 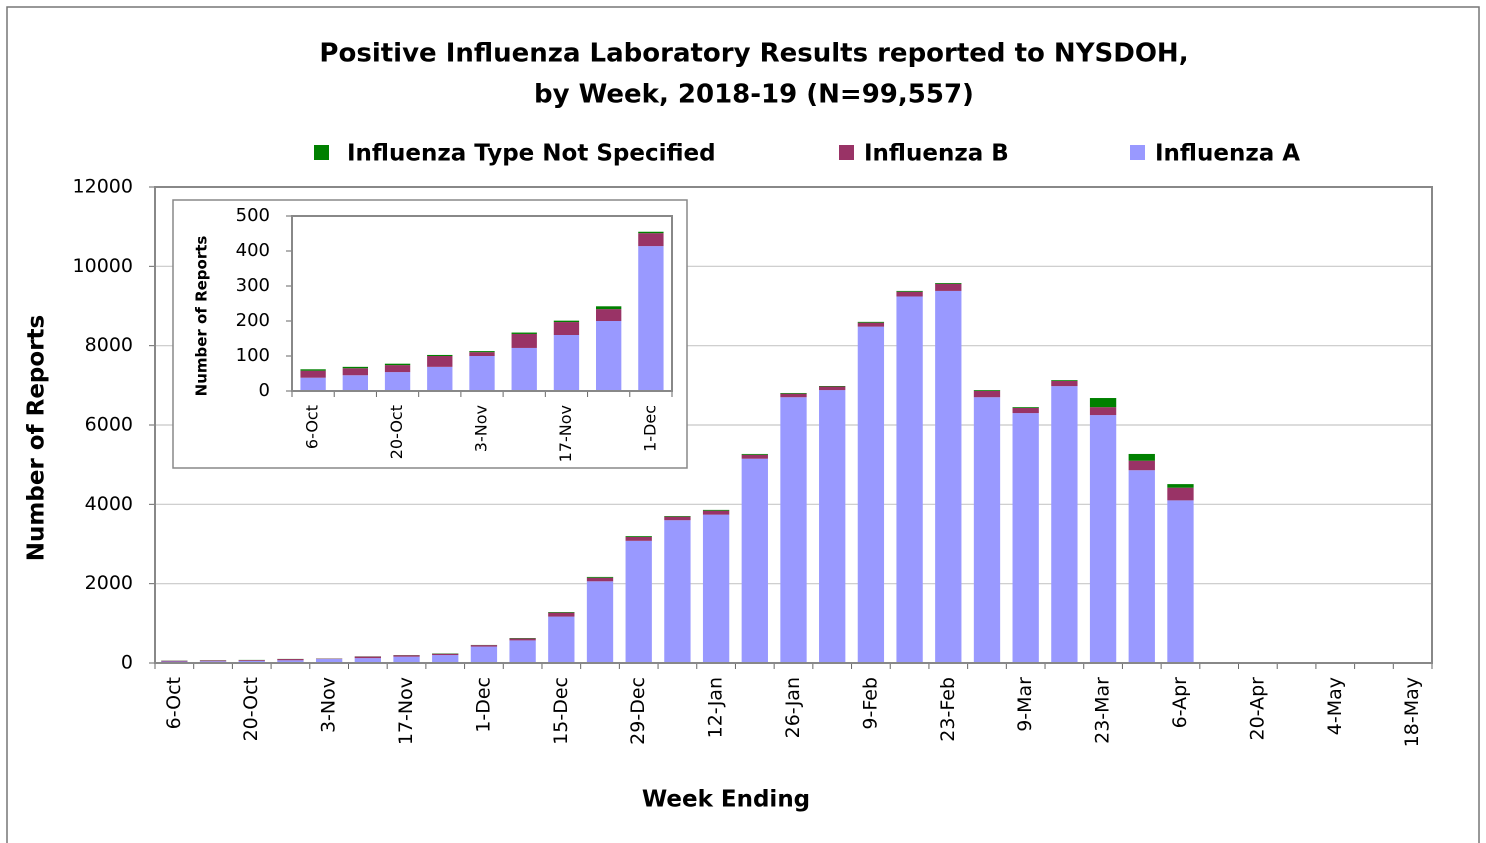 I want to click on y-tick-label: 12000, so click(x=103, y=187).